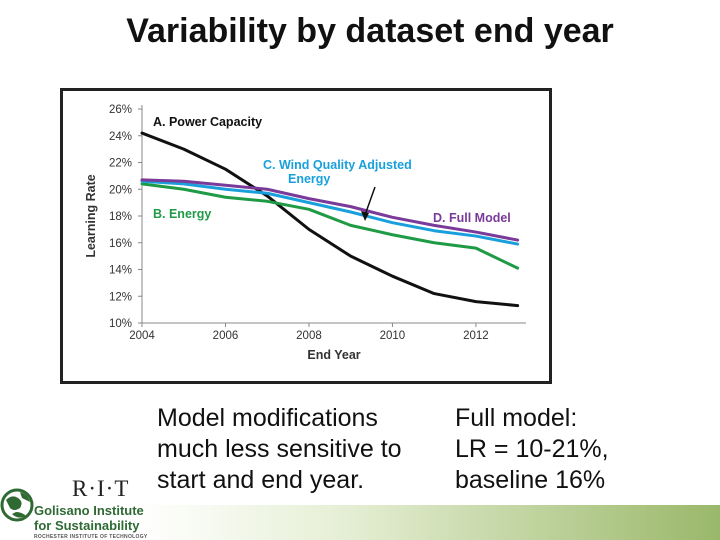  Describe the element at coordinates (120, 324) in the screenshot. I see `y-tick-label: 10%` at that location.